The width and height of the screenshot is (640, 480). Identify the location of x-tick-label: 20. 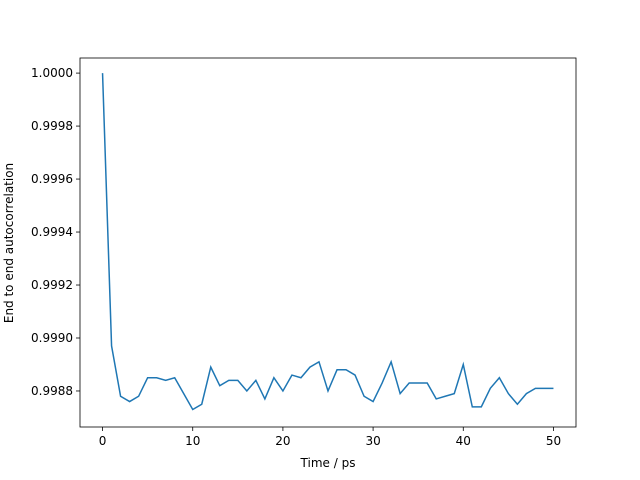
(282, 441).